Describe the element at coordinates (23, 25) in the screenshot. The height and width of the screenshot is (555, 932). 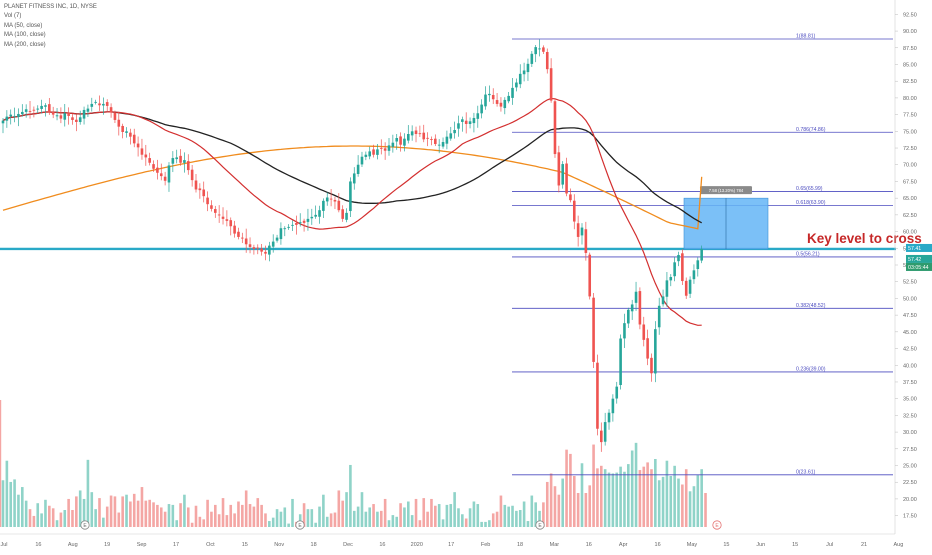
I see `indicator-ma50: MA (50, close)` at that location.